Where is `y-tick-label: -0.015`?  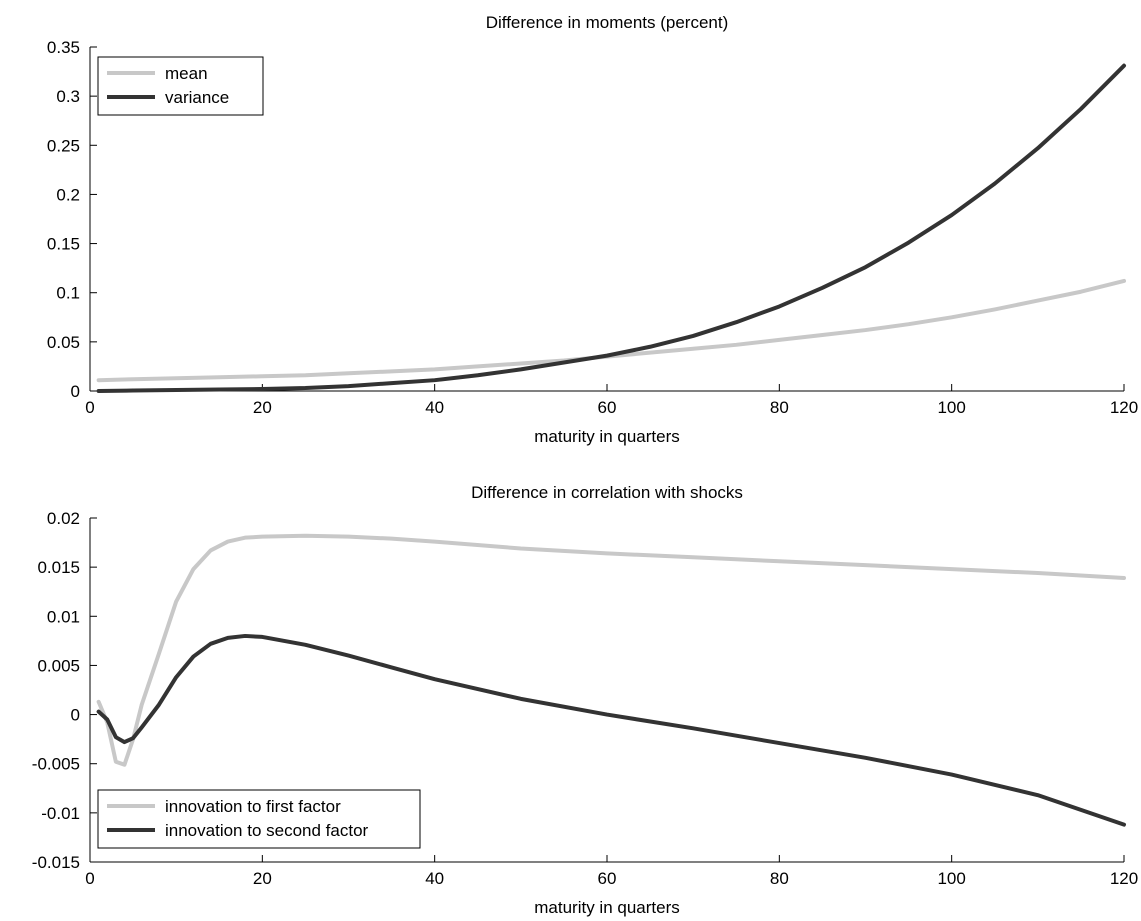 y-tick-label: -0.015 is located at coordinates (56, 862).